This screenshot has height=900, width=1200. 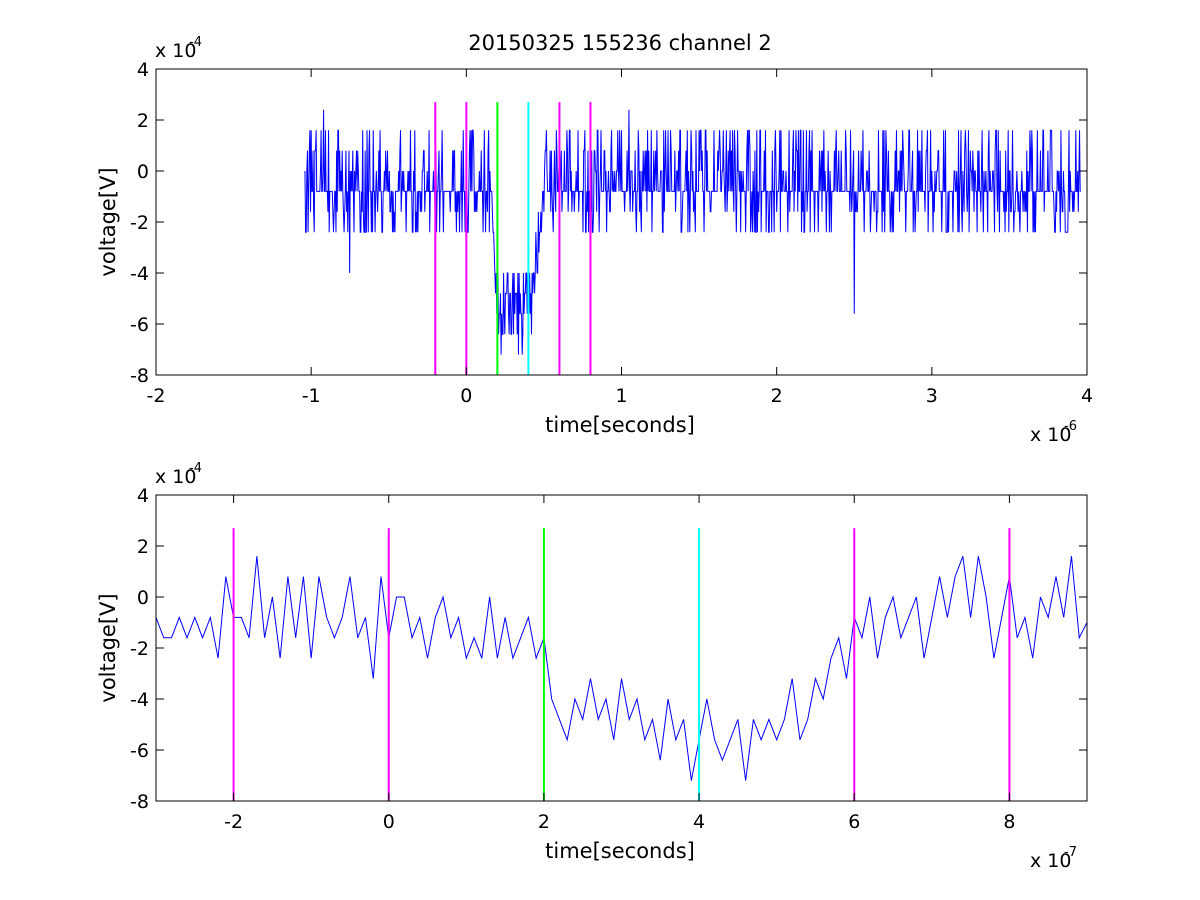 I want to click on figure-title: 20150325 155236 channel 2, so click(x=620, y=43).